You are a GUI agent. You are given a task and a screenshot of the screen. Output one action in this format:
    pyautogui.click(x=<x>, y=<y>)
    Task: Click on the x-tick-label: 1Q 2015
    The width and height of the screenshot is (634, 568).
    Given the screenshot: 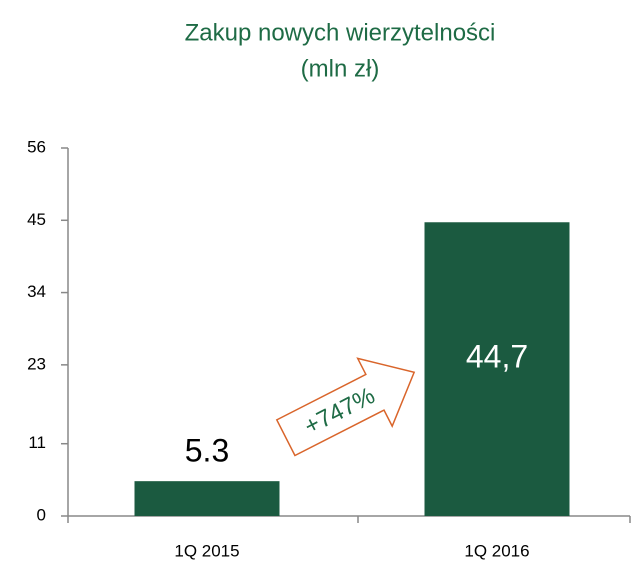 What is the action you would take?
    pyautogui.click(x=206, y=550)
    